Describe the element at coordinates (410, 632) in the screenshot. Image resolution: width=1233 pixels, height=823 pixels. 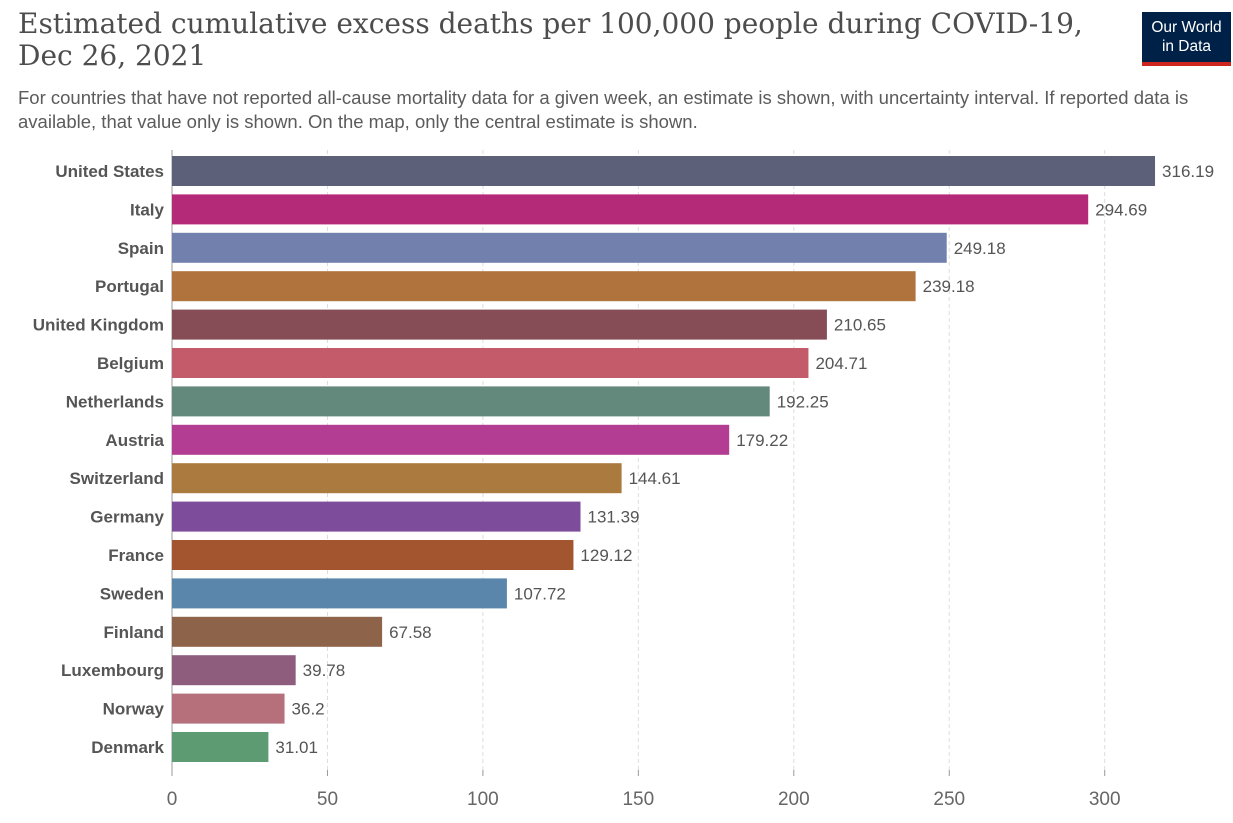
I see `value-label: 67.58` at that location.